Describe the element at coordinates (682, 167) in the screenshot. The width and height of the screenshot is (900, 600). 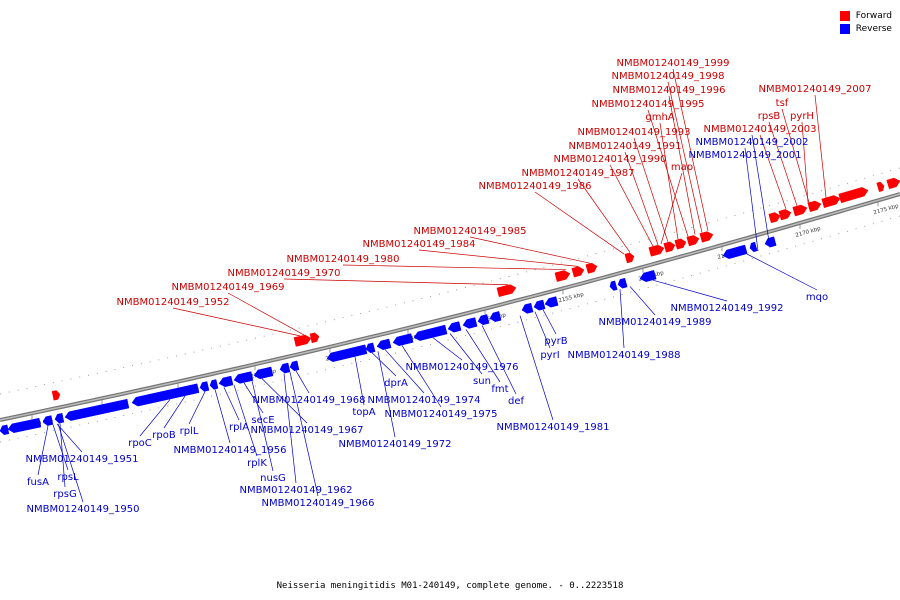
I see `forward-gene-label: map` at that location.